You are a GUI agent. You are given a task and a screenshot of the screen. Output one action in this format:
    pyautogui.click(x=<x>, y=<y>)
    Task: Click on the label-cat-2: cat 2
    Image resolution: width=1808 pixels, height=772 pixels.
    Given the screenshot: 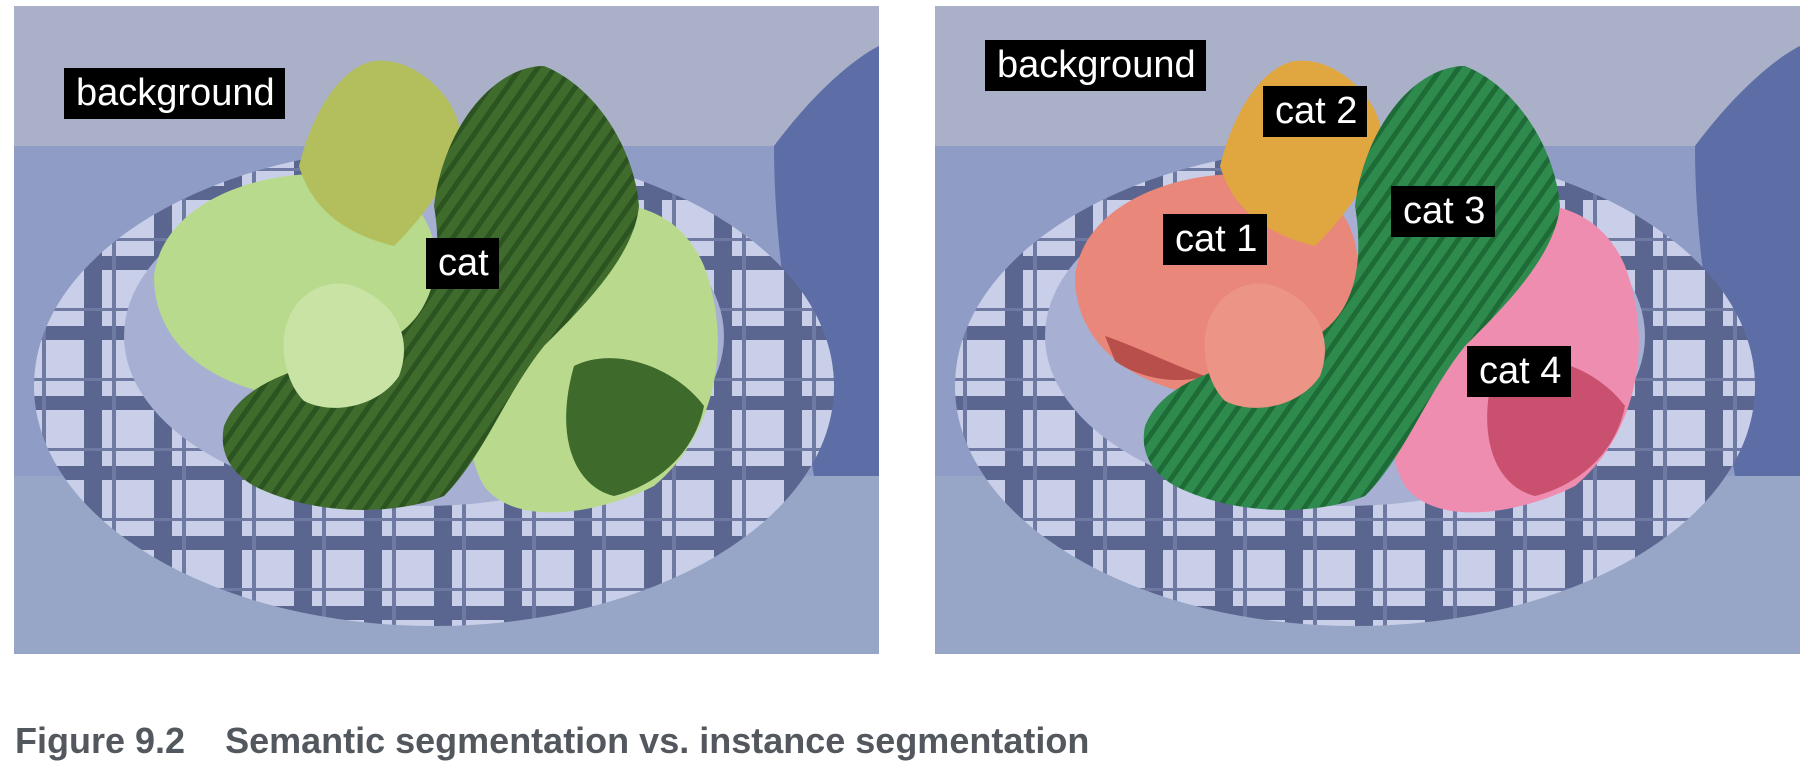 What is the action you would take?
    pyautogui.click(x=1315, y=111)
    